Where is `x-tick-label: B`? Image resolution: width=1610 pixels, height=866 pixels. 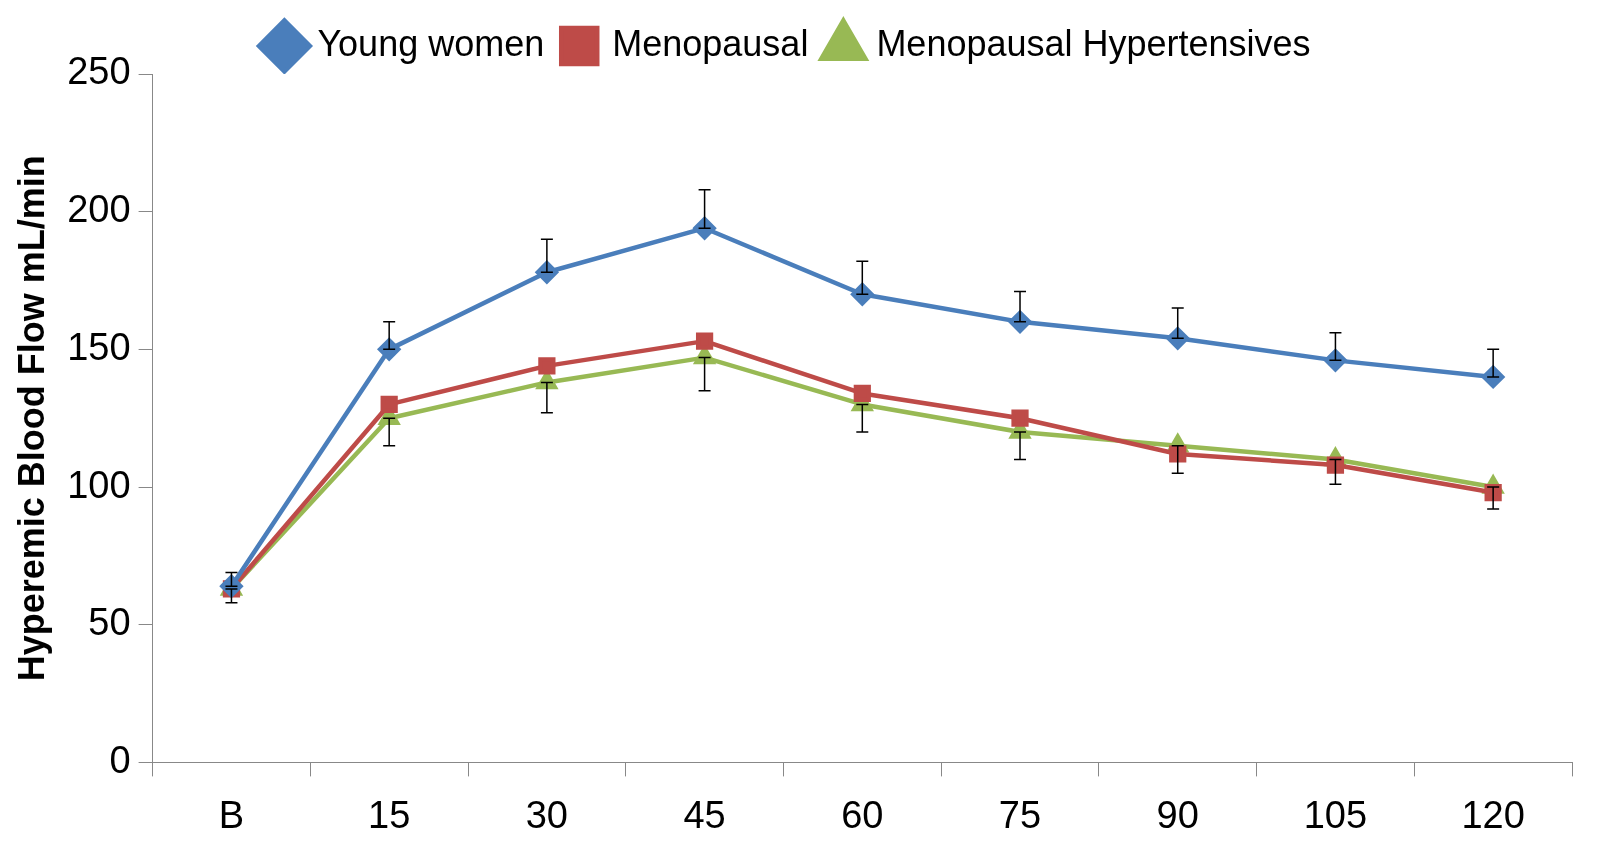
x-tick-label: B is located at coordinates (231, 814).